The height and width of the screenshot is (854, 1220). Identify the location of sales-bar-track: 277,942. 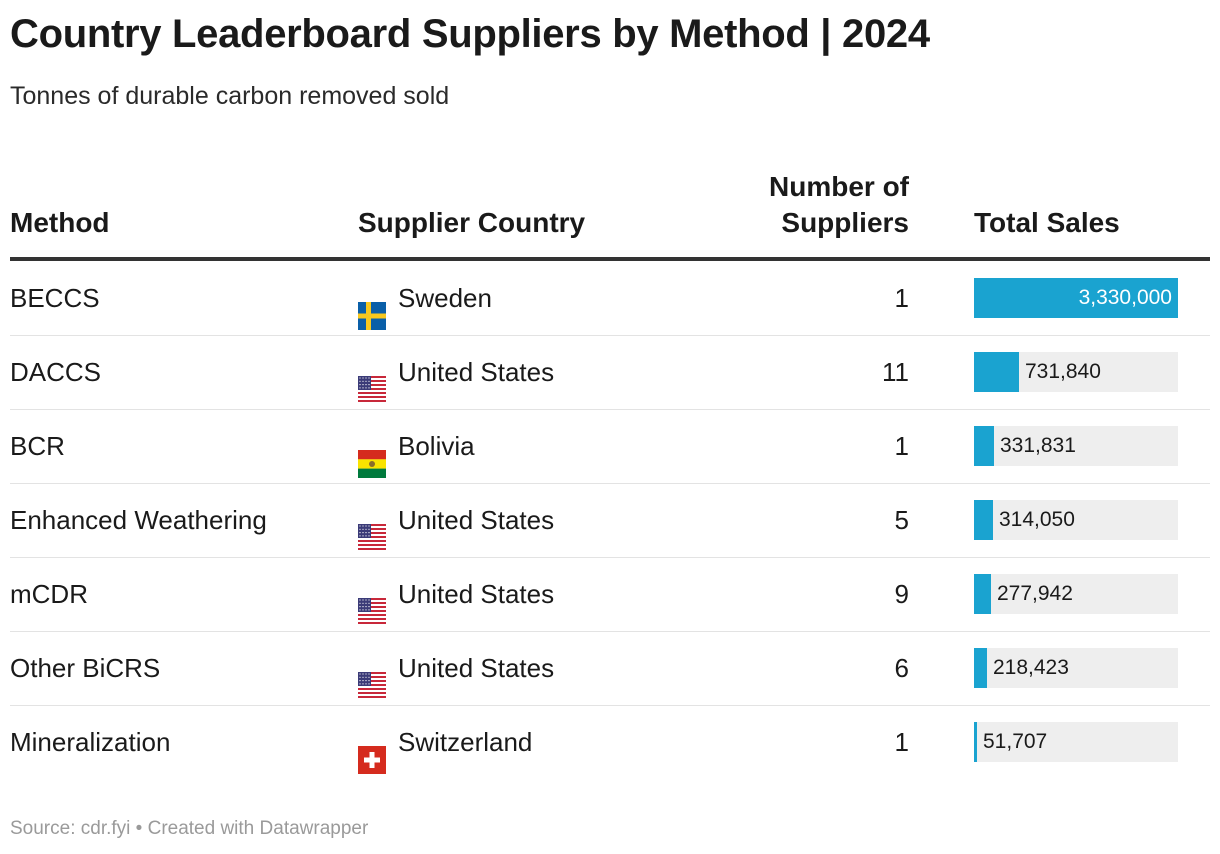
(1076, 594).